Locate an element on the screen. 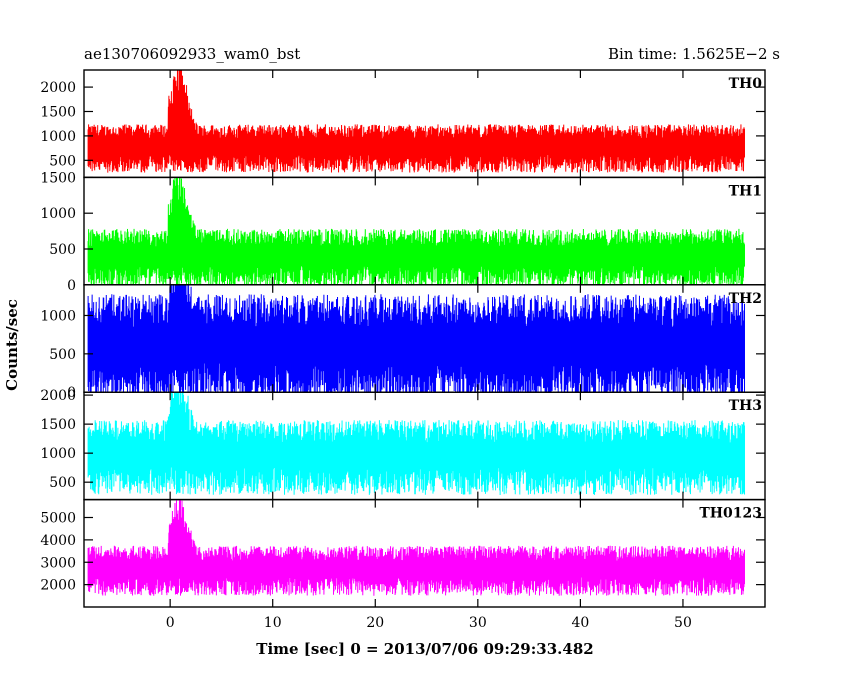  panel-frame-th0123 is located at coordinates (424, 553).